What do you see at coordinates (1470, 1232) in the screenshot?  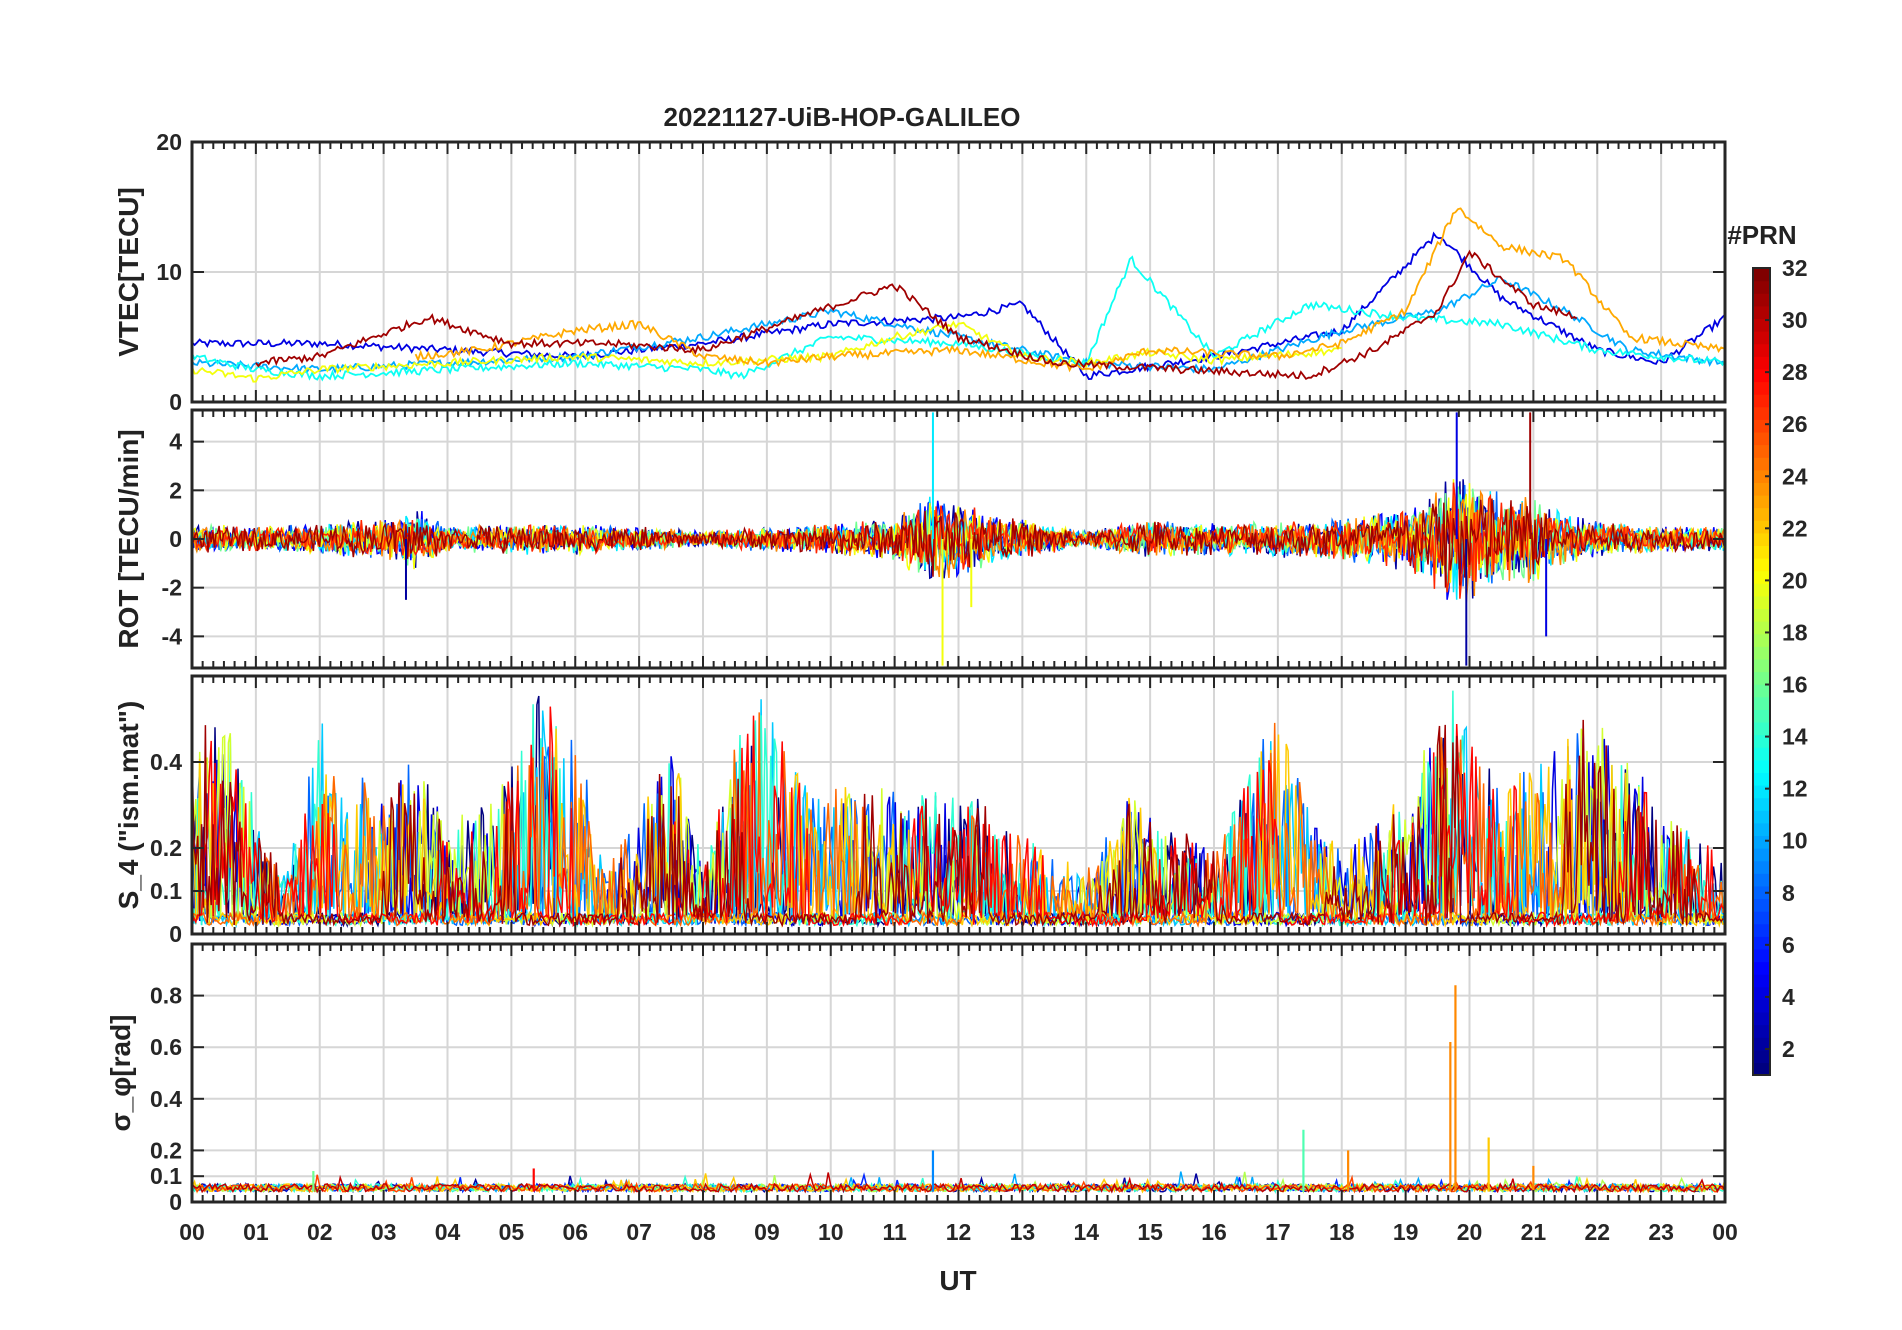 I see `x-tick-label: 20` at bounding box center [1470, 1232].